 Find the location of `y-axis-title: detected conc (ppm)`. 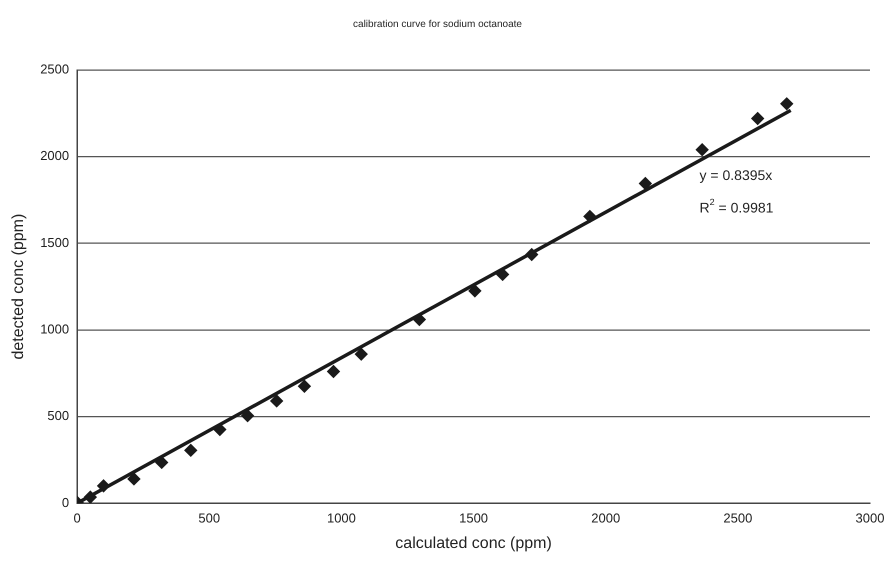

y-axis-title: detected conc (ppm) is located at coordinates (19, 287).